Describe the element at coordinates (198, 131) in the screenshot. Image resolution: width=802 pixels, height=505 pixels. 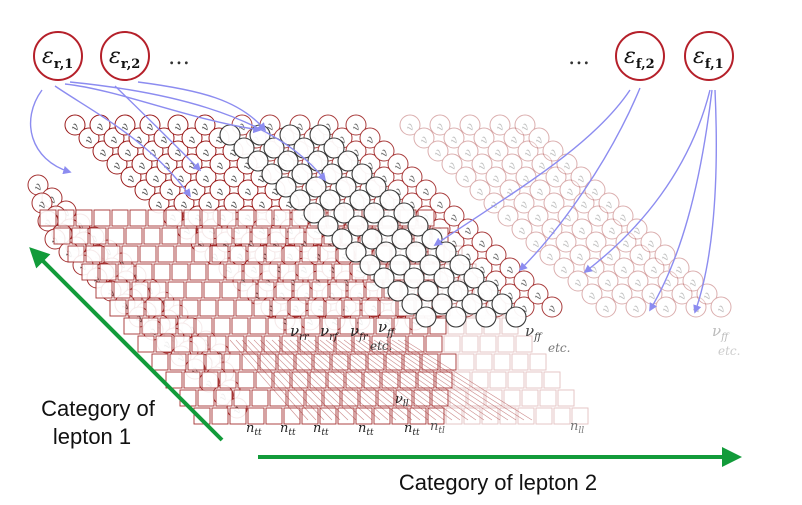
I see `arrow-r1-d` at that location.